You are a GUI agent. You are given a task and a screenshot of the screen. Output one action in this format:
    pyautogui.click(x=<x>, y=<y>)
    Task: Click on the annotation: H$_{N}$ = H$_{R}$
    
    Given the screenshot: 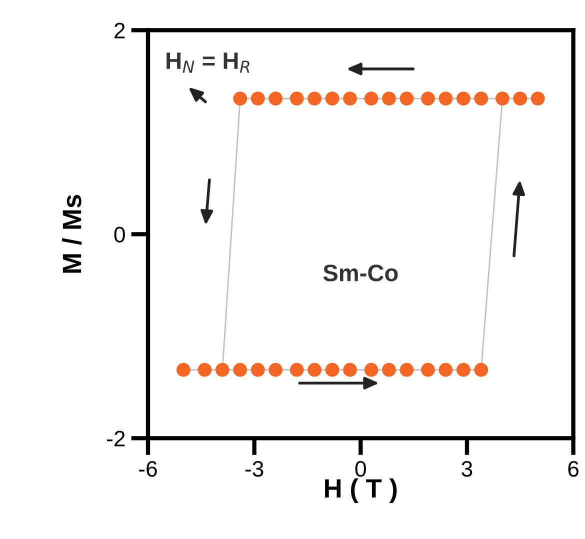 What is the action you would take?
    pyautogui.click(x=208, y=62)
    